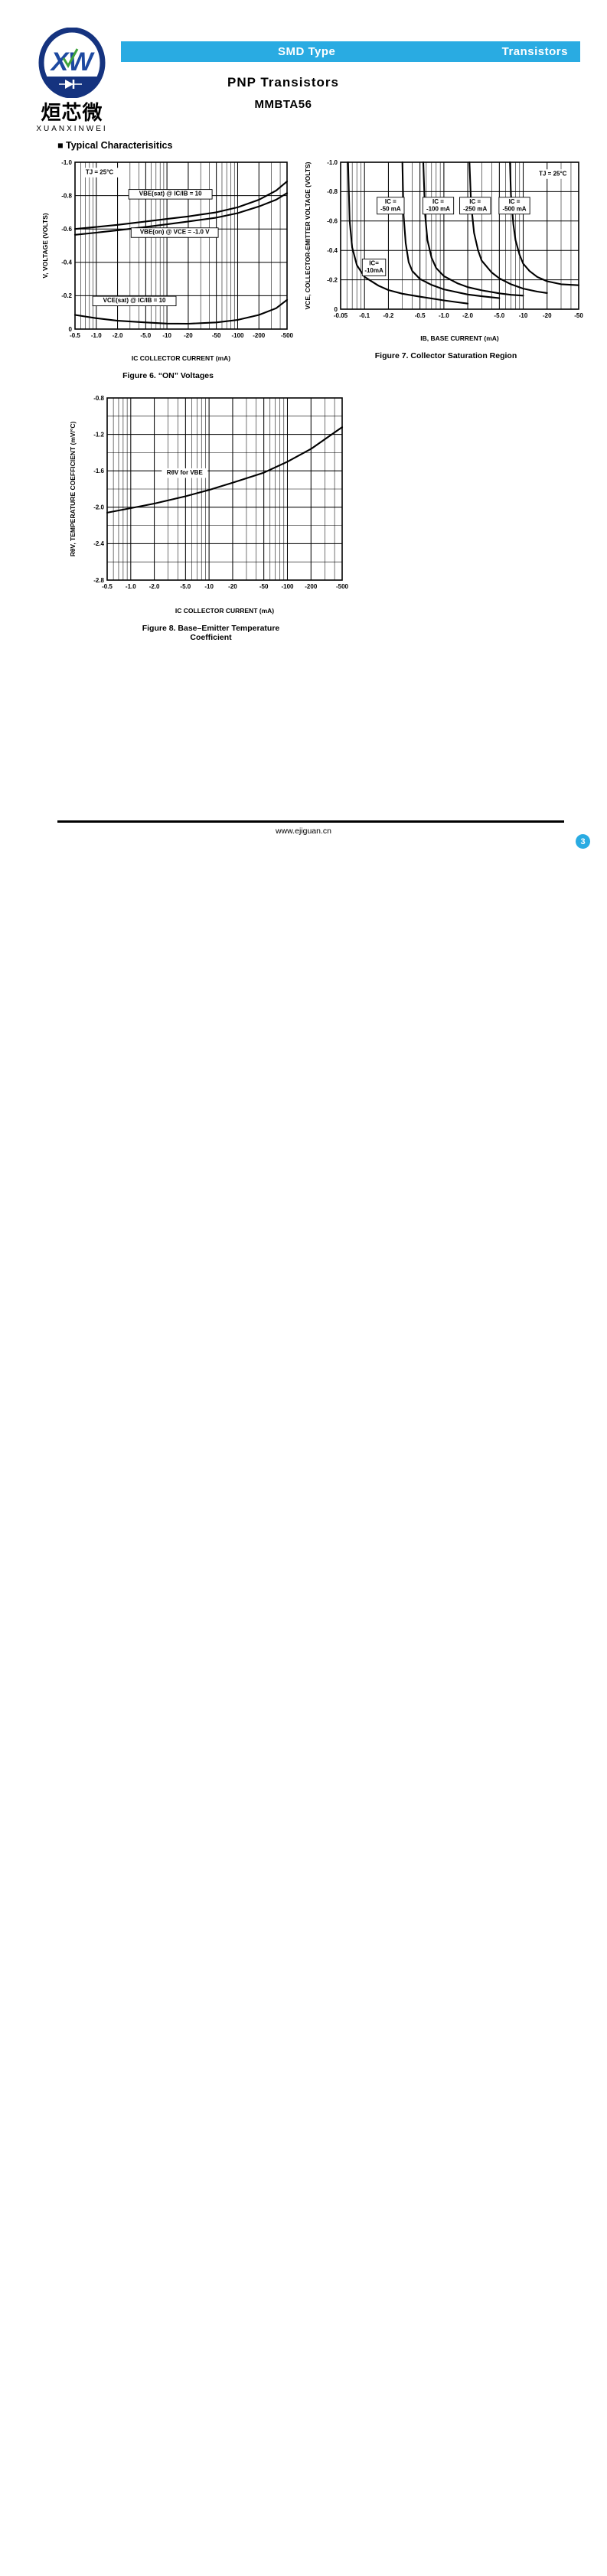 The width and height of the screenshot is (607, 2576). What do you see at coordinates (211, 628) in the screenshot?
I see `figure8-caption: Figure 8. Base–Emitter Temperature` at bounding box center [211, 628].